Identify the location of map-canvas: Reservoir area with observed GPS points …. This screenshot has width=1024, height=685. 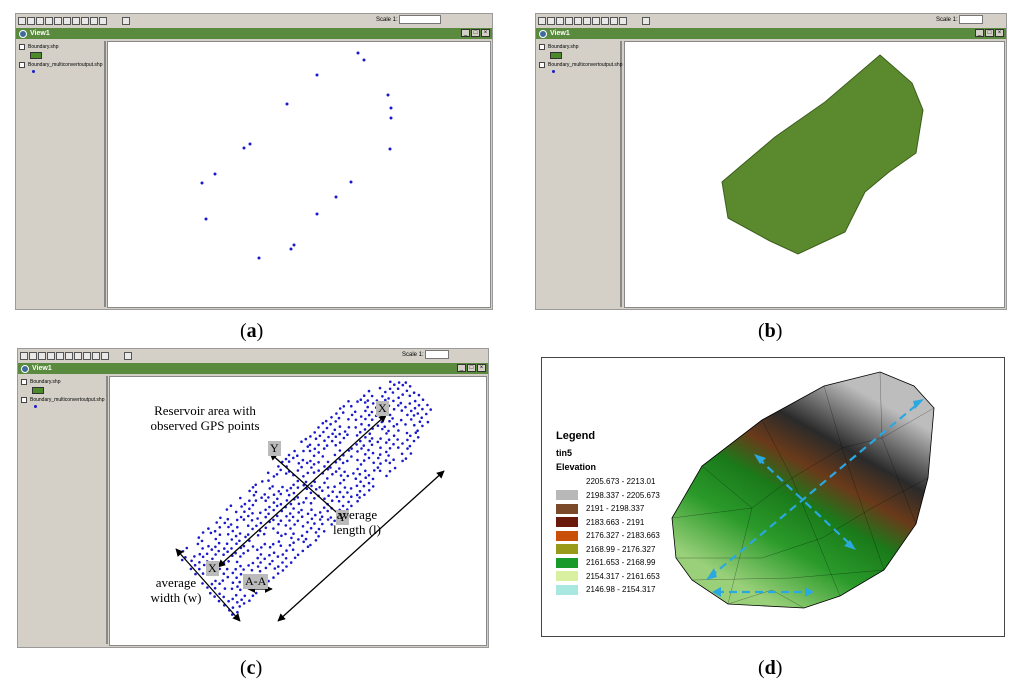
(298, 511).